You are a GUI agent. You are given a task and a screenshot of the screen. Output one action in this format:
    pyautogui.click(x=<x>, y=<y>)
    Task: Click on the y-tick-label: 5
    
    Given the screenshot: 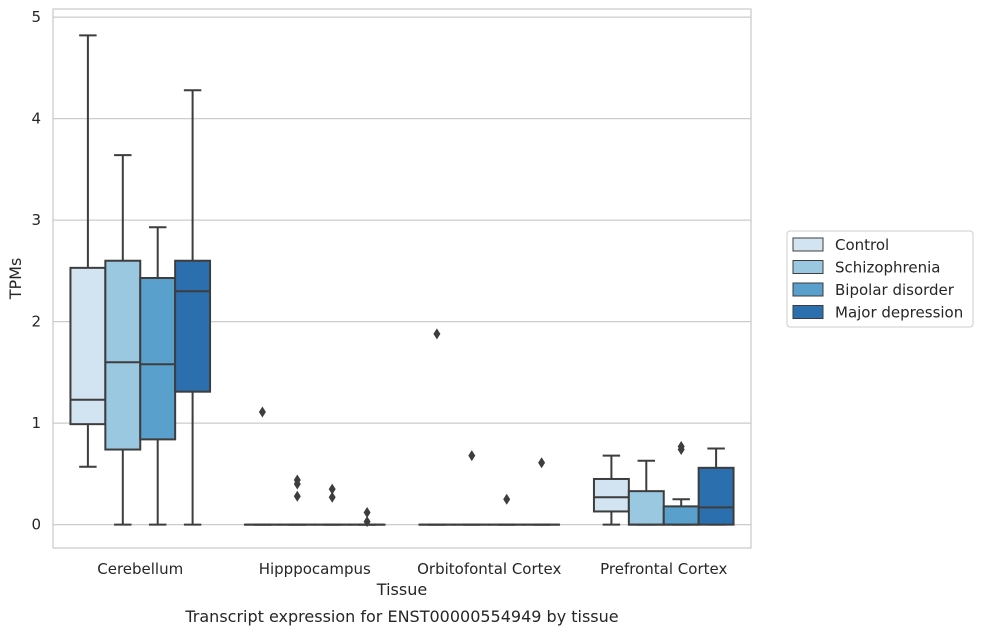 What is the action you would take?
    pyautogui.click(x=36, y=17)
    